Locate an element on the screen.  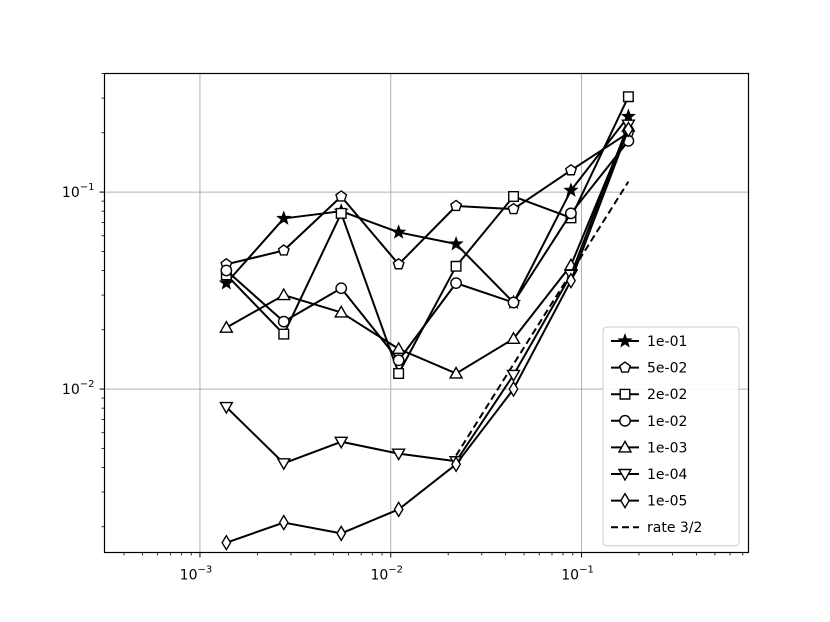
legend-entry: 1e-01 is located at coordinates (649, 341).